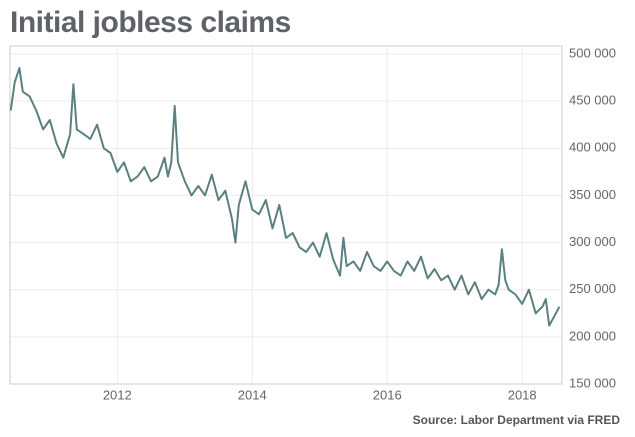 Image resolution: width=635 pixels, height=437 pixels. What do you see at coordinates (517, 420) in the screenshot?
I see `source: Source: Labor Department via FRED` at bounding box center [517, 420].